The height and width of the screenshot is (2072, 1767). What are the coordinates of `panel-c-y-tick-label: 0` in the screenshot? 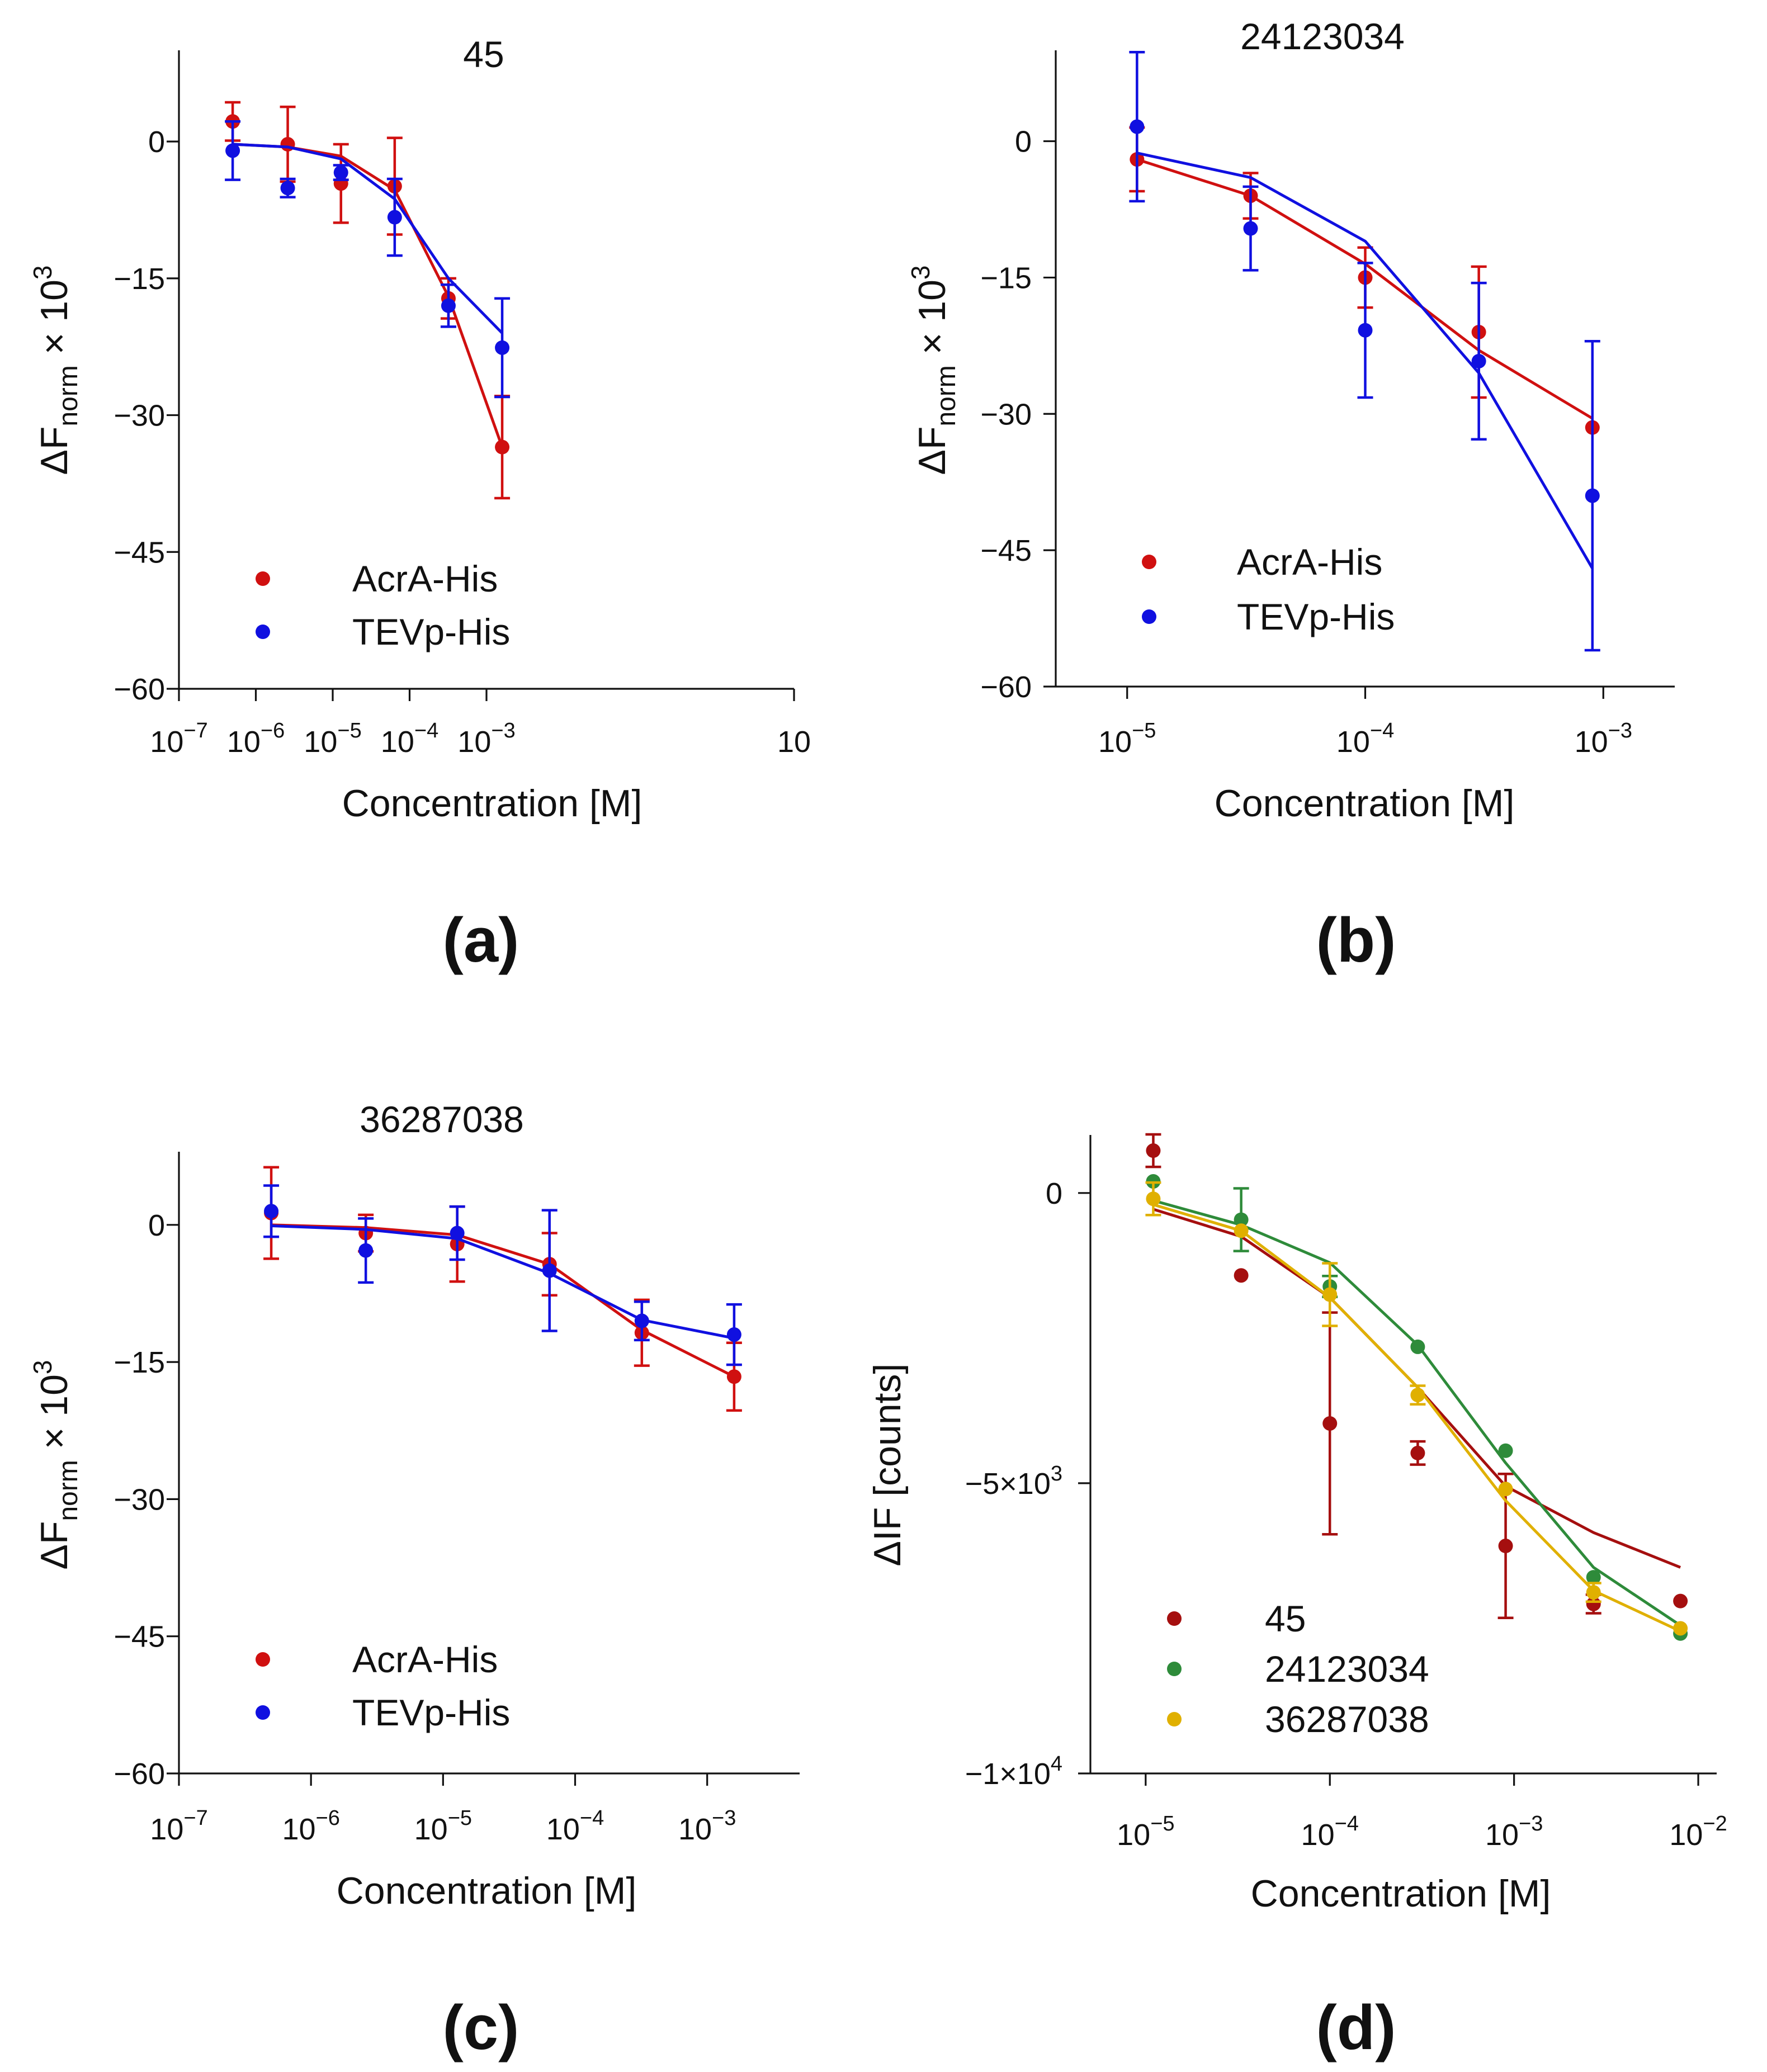 It's located at (156, 1225).